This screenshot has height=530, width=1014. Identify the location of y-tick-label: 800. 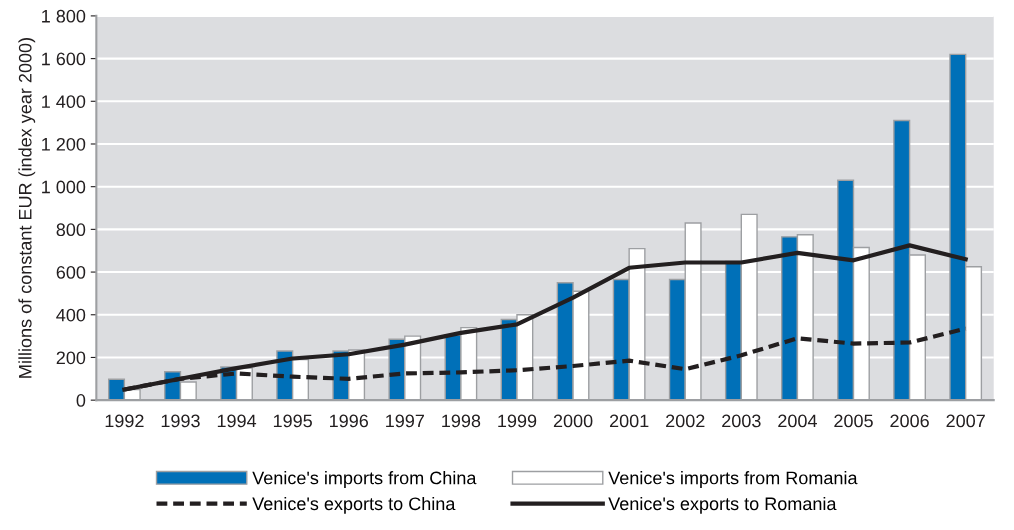
(71, 230).